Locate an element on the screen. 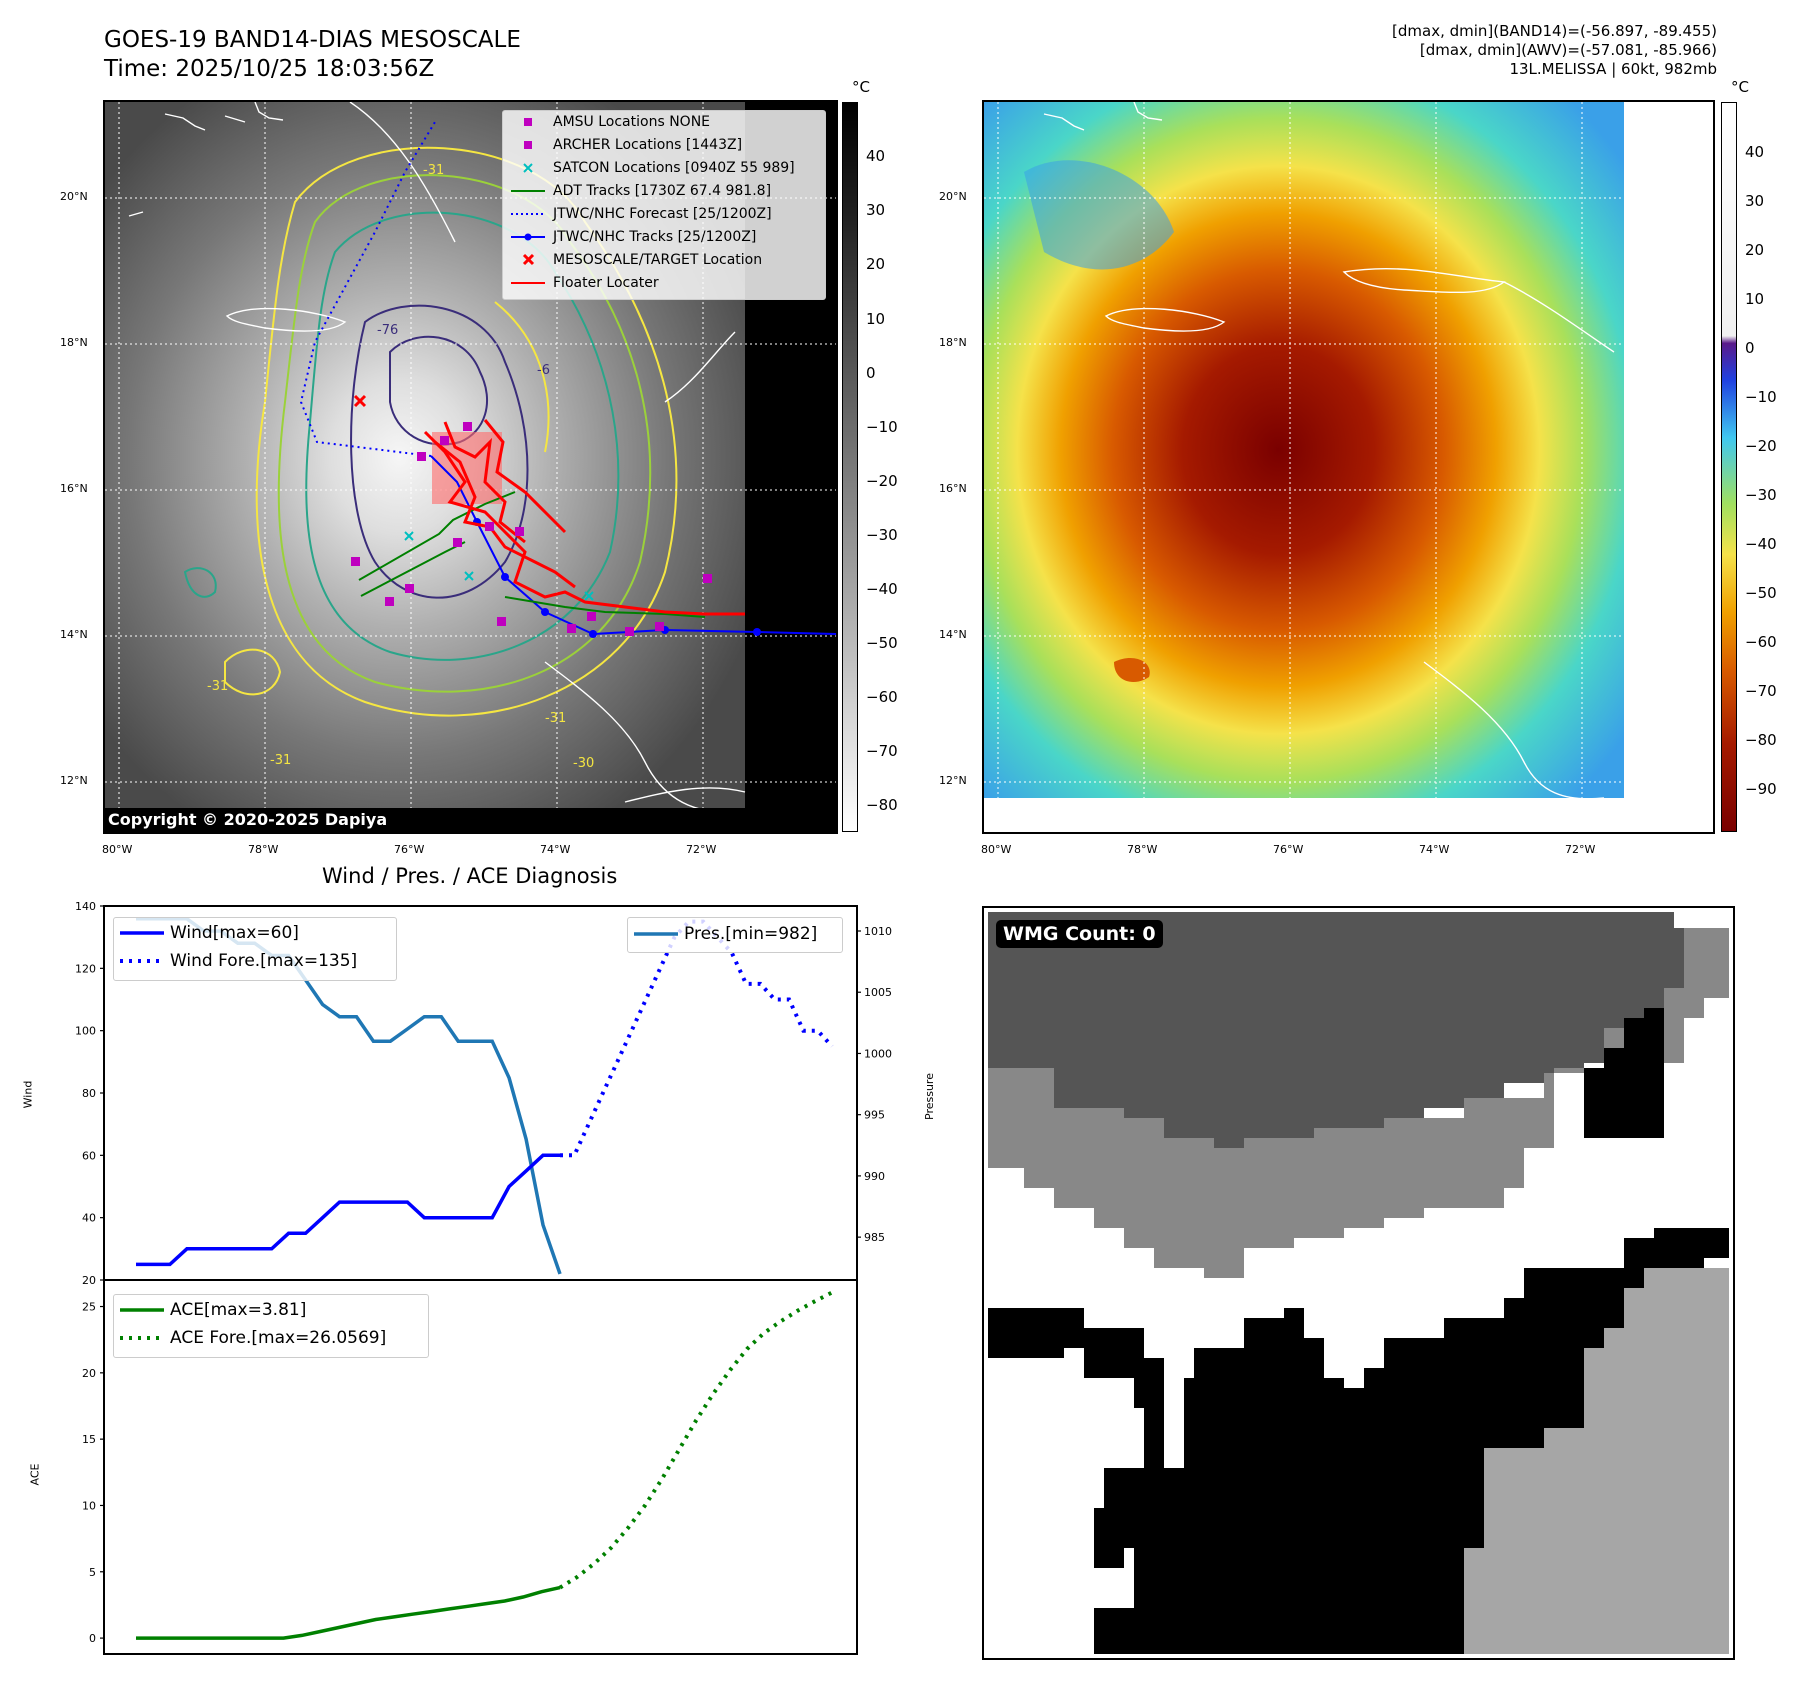 The image size is (1797, 1690). legend-label: SATCON Locations [0940Z 55 989] is located at coordinates (674, 168).